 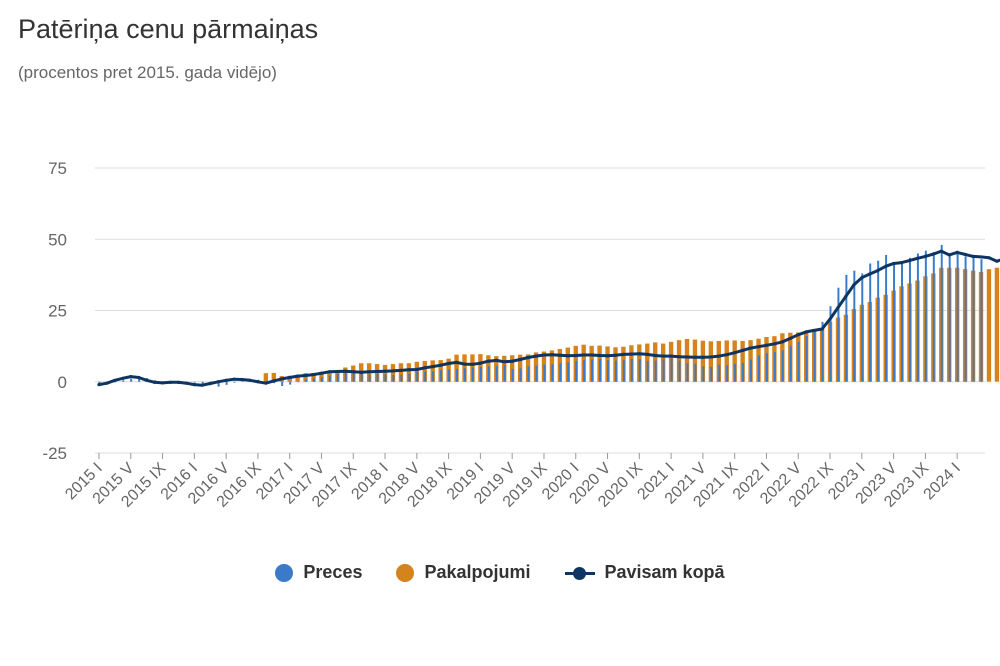 What do you see at coordinates (644, 572) in the screenshot?
I see `legend-item-pavisam-kopa: Pavisam kopā` at bounding box center [644, 572].